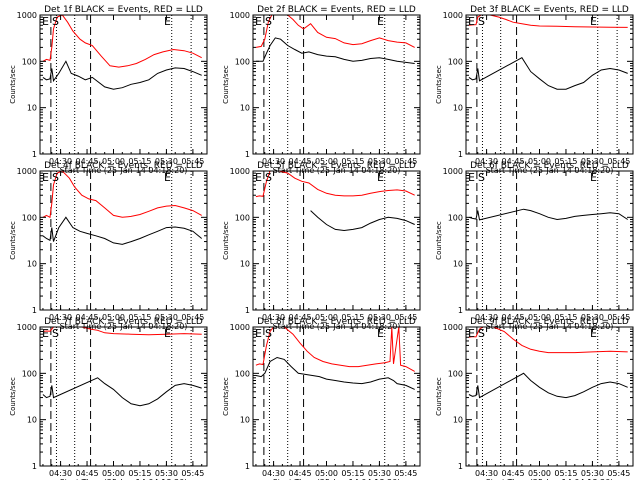 Image resolution: width=640 pixels, height=480 pixels. What do you see at coordinates (123, 166) in the screenshot?
I see `chart-title: Det 4f BLACK = Events, RED = LLD` at bounding box center [123, 166].